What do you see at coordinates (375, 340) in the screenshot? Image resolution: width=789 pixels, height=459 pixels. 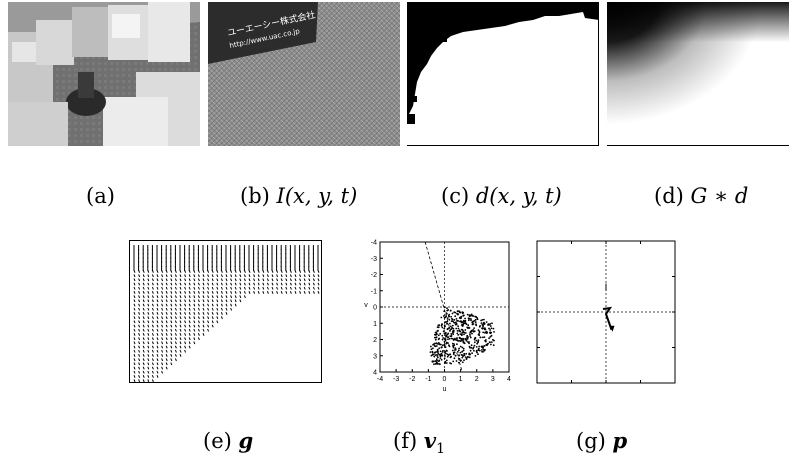 I see `y-tick-label: 2` at bounding box center [375, 340].